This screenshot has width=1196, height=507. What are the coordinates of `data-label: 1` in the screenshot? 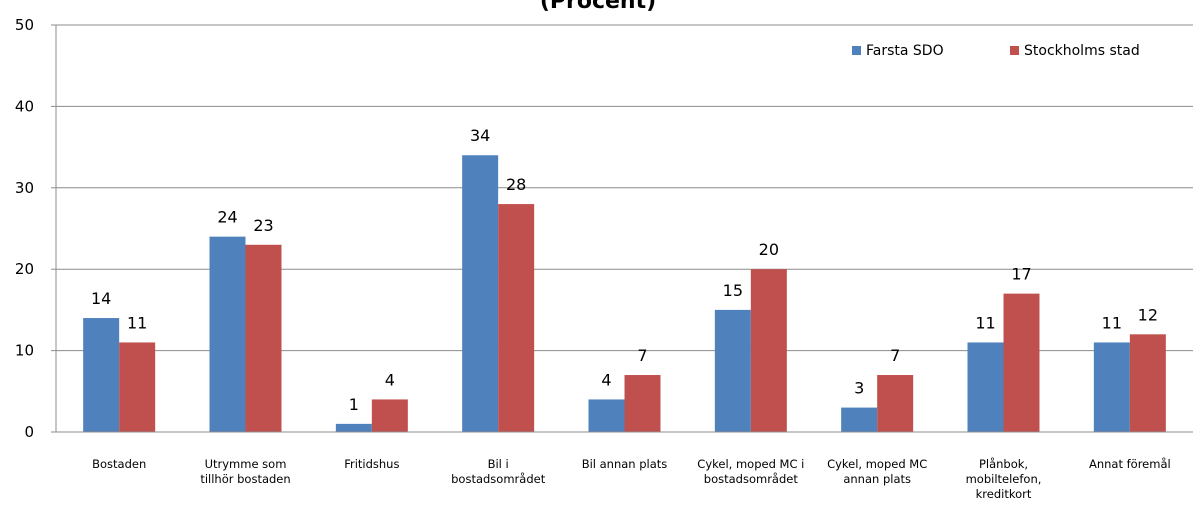 It's located at (354, 404).